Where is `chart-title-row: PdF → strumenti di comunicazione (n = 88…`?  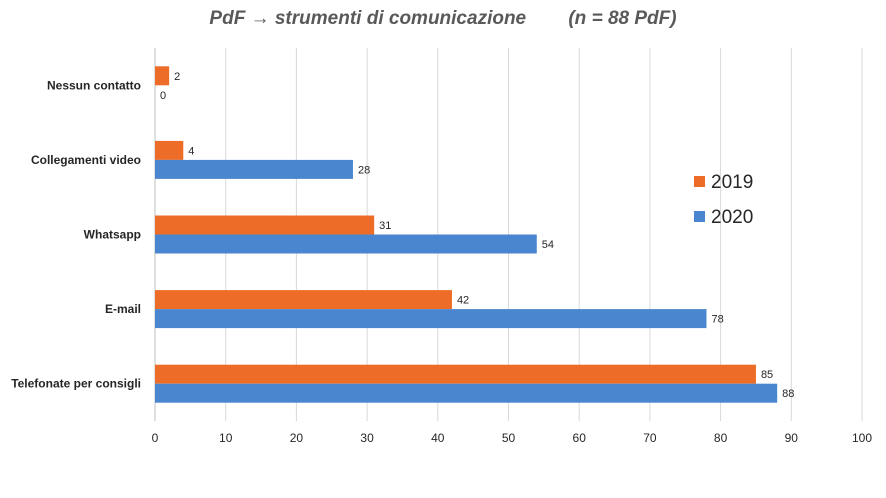
chart-title-row: PdF → strumenti di comunicazione (n = 88… is located at coordinates (443, 19).